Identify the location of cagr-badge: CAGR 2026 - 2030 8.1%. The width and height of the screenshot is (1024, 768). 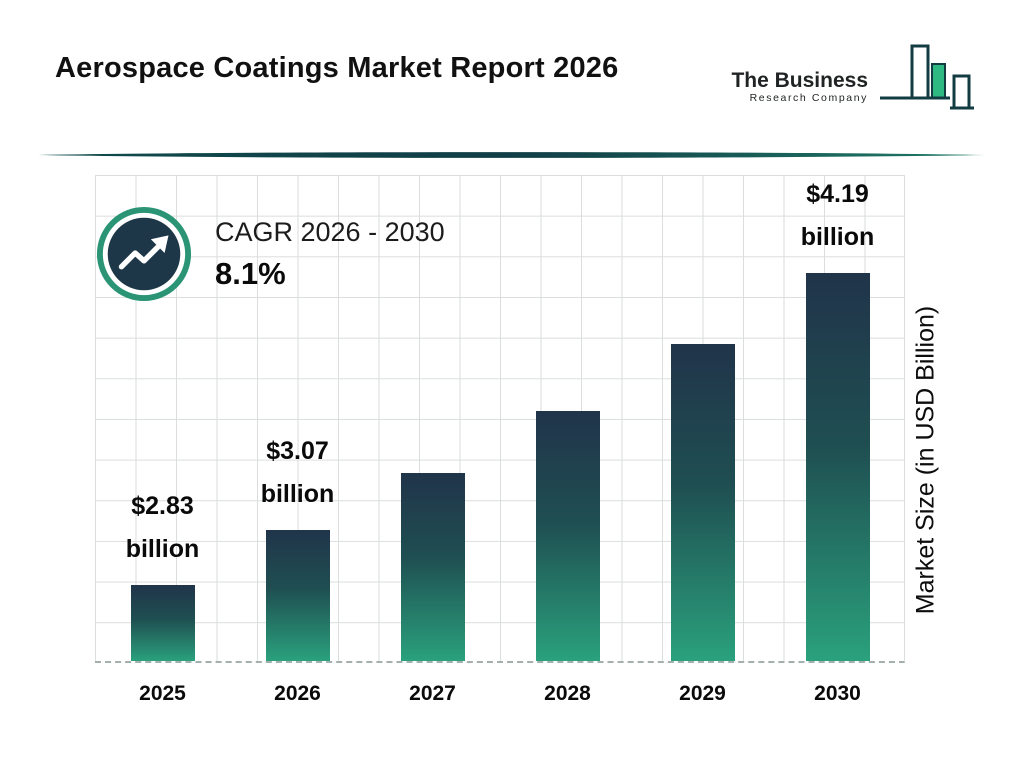
(270, 254).